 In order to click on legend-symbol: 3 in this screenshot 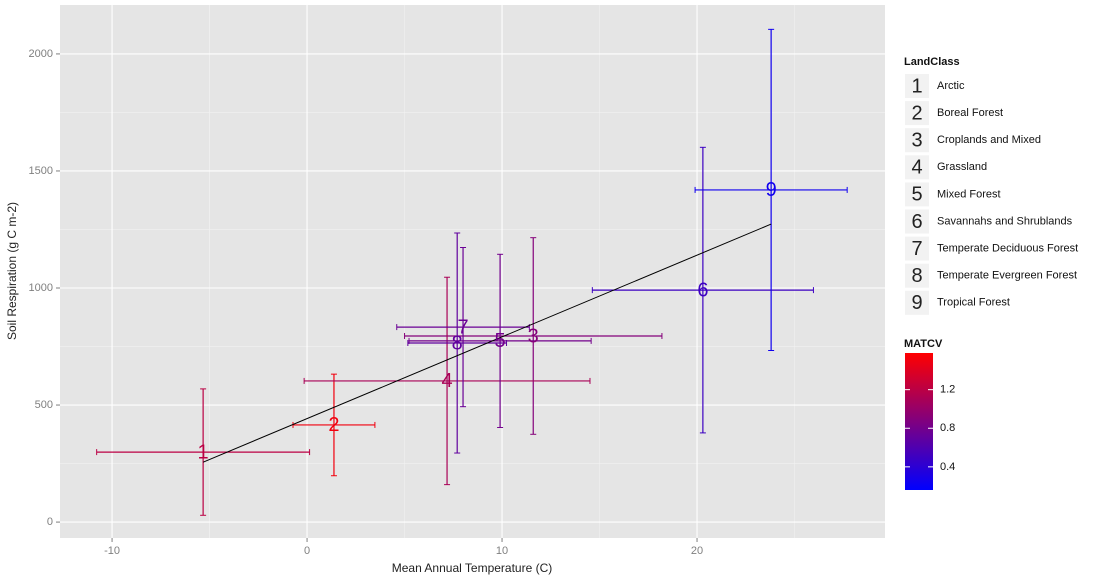, I will do `click(916, 140)`.